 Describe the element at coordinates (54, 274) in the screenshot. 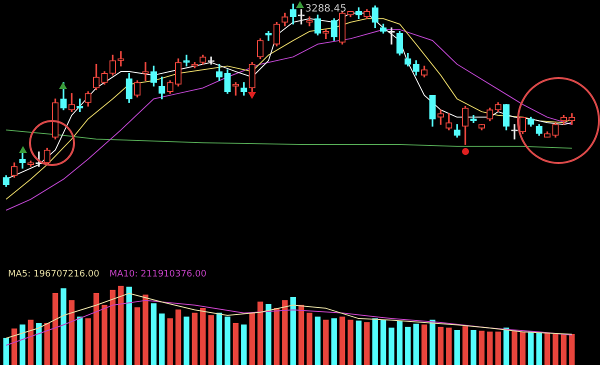

I see `text: MA5: 196707216.00` at that location.